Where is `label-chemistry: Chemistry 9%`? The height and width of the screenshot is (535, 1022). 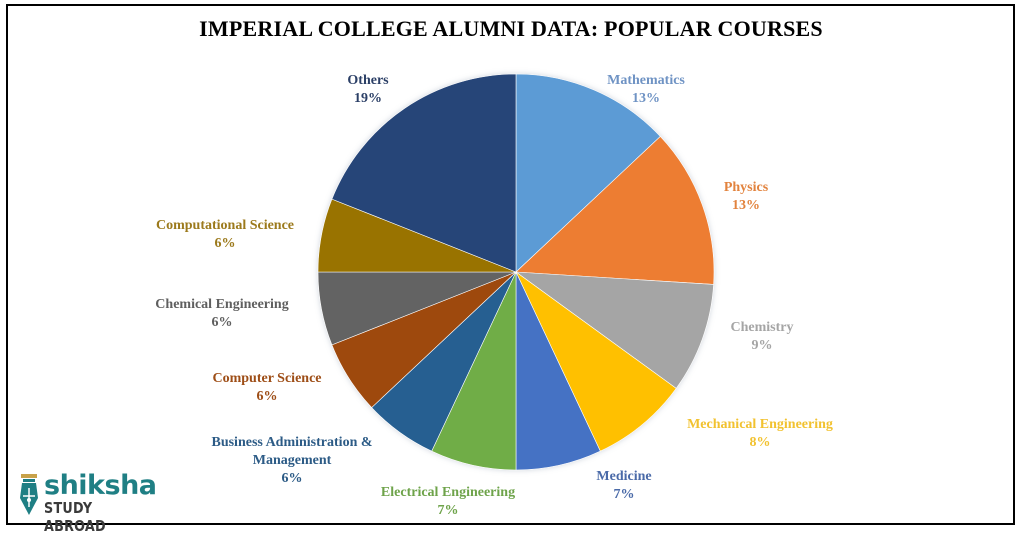 label-chemistry: Chemistry 9% is located at coordinates (762, 337).